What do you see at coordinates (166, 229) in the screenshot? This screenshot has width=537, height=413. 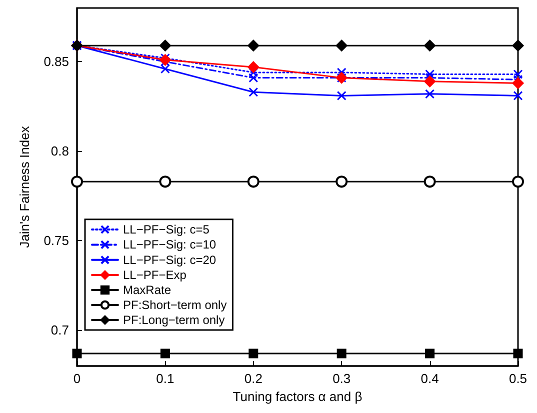 I see `legend-label: LL−PF−Sig: c=5` at bounding box center [166, 229].